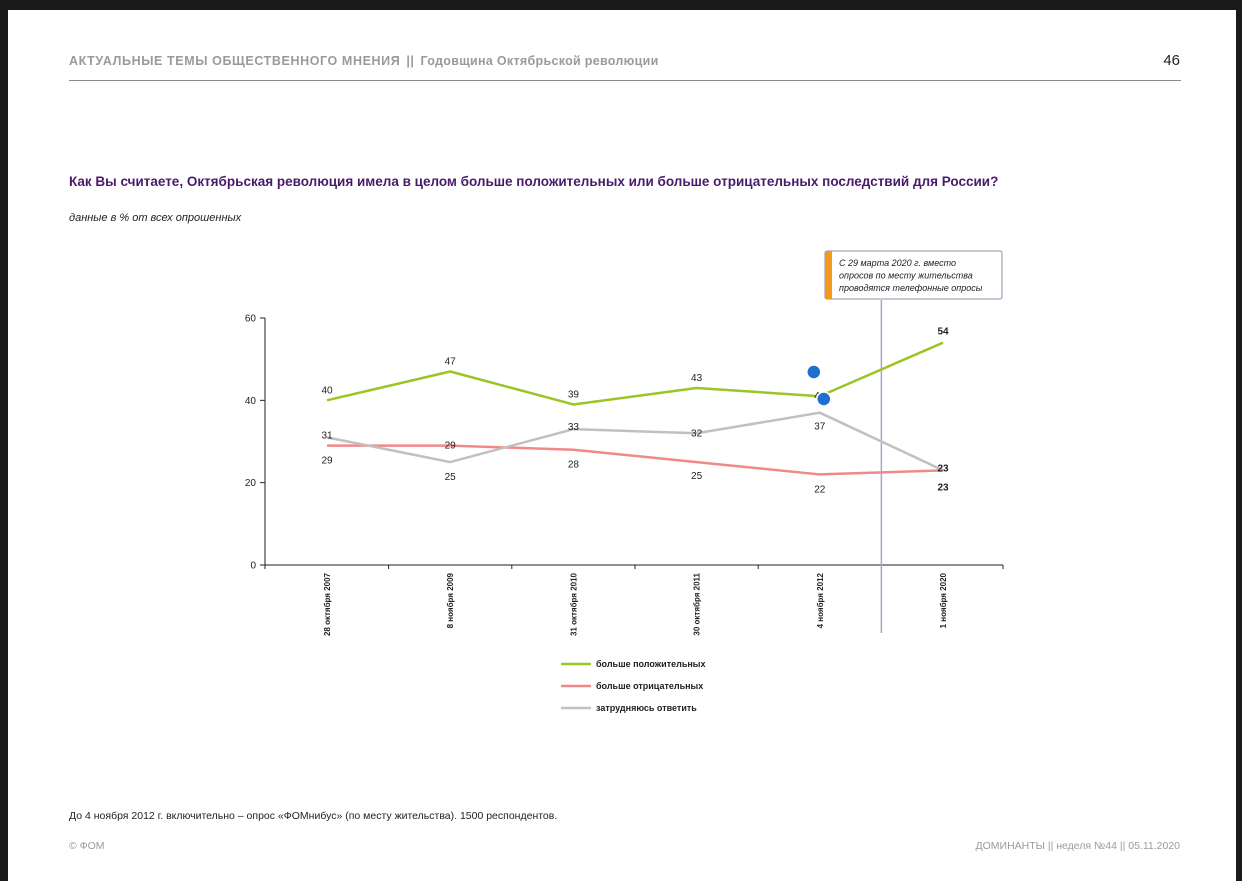  Describe the element at coordinates (649, 686) in the screenshot. I see `legend-label: больше отрицательных` at that location.